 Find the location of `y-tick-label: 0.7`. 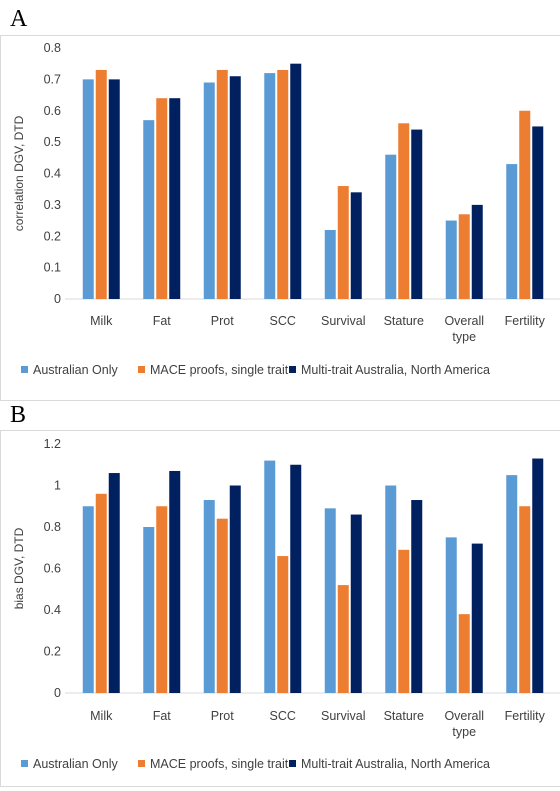

y-tick-label: 0.7 is located at coordinates (52, 79).